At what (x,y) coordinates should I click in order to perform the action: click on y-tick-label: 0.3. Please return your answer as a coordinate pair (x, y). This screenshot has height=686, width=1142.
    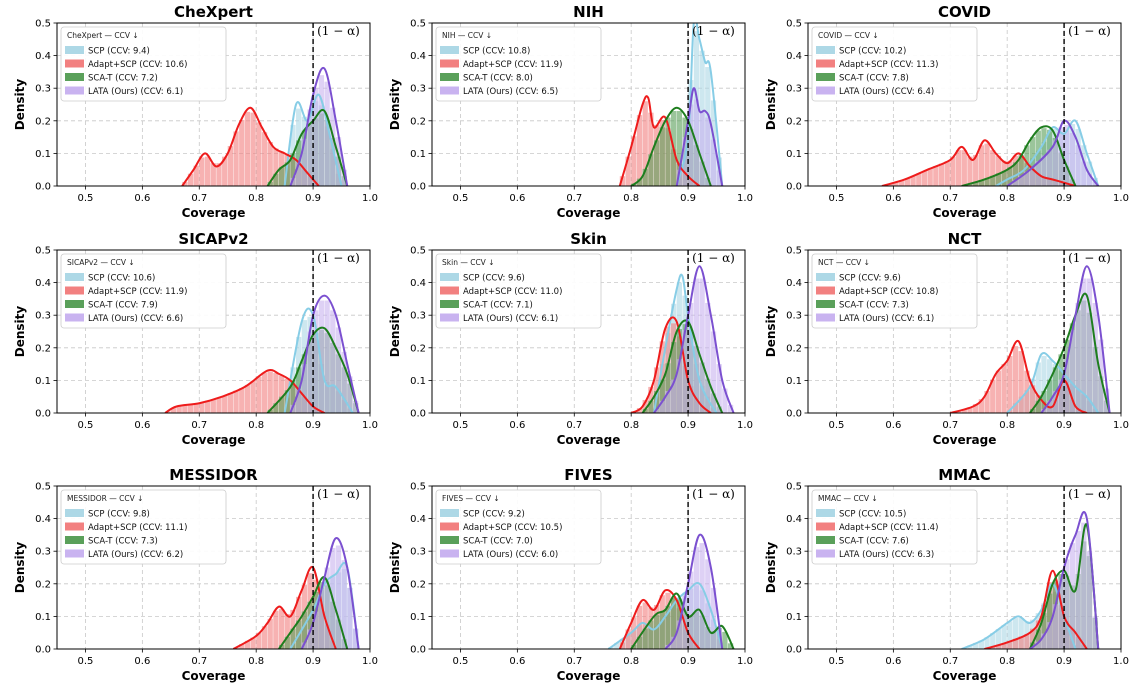
    Looking at the image, I should click on (418, 316).